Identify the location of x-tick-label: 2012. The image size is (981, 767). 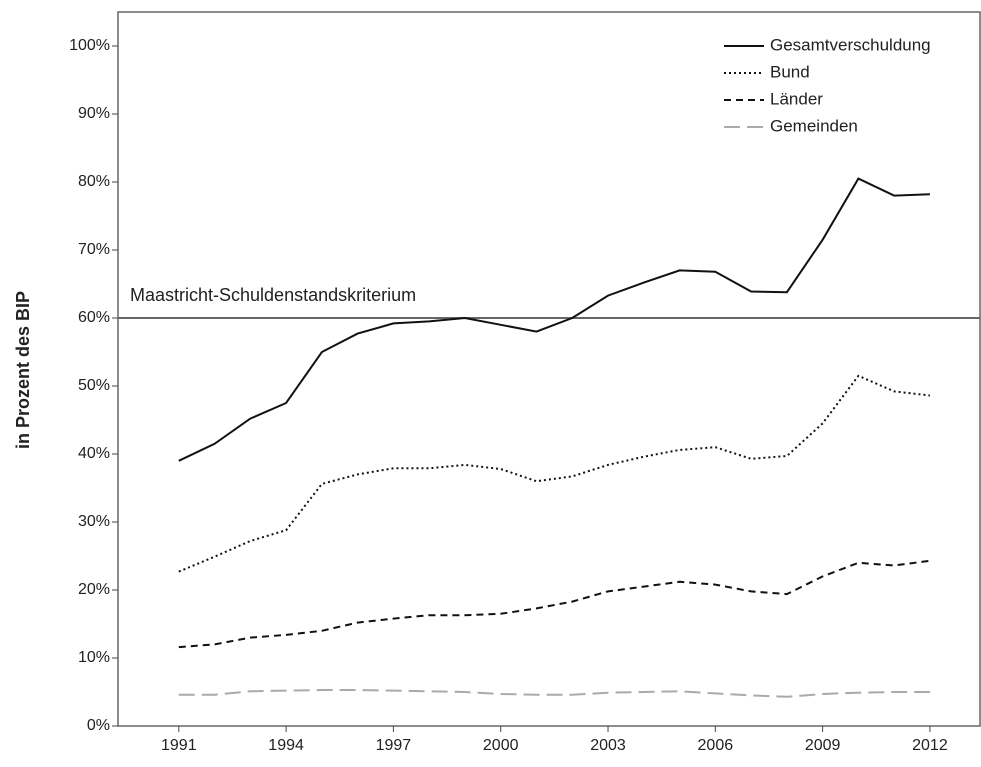
(930, 745).